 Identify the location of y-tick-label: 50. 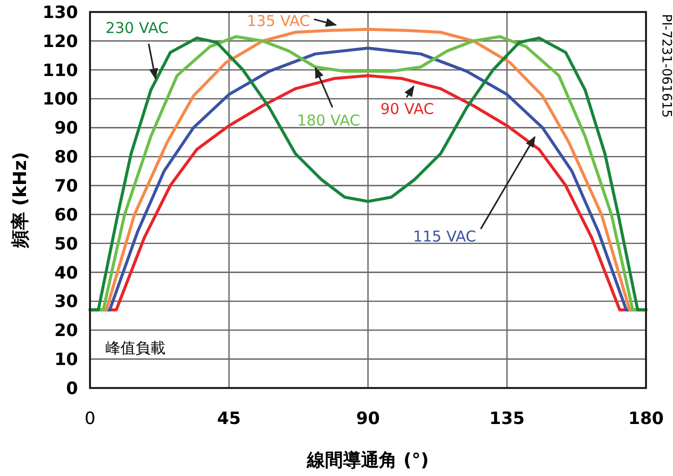
(66, 244).